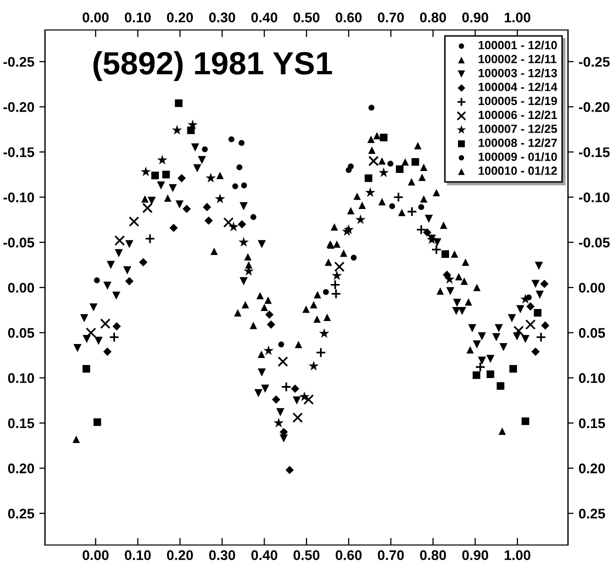 This screenshot has height=565, width=611. I want to click on x2-tick-label: 0.70, so click(391, 17).